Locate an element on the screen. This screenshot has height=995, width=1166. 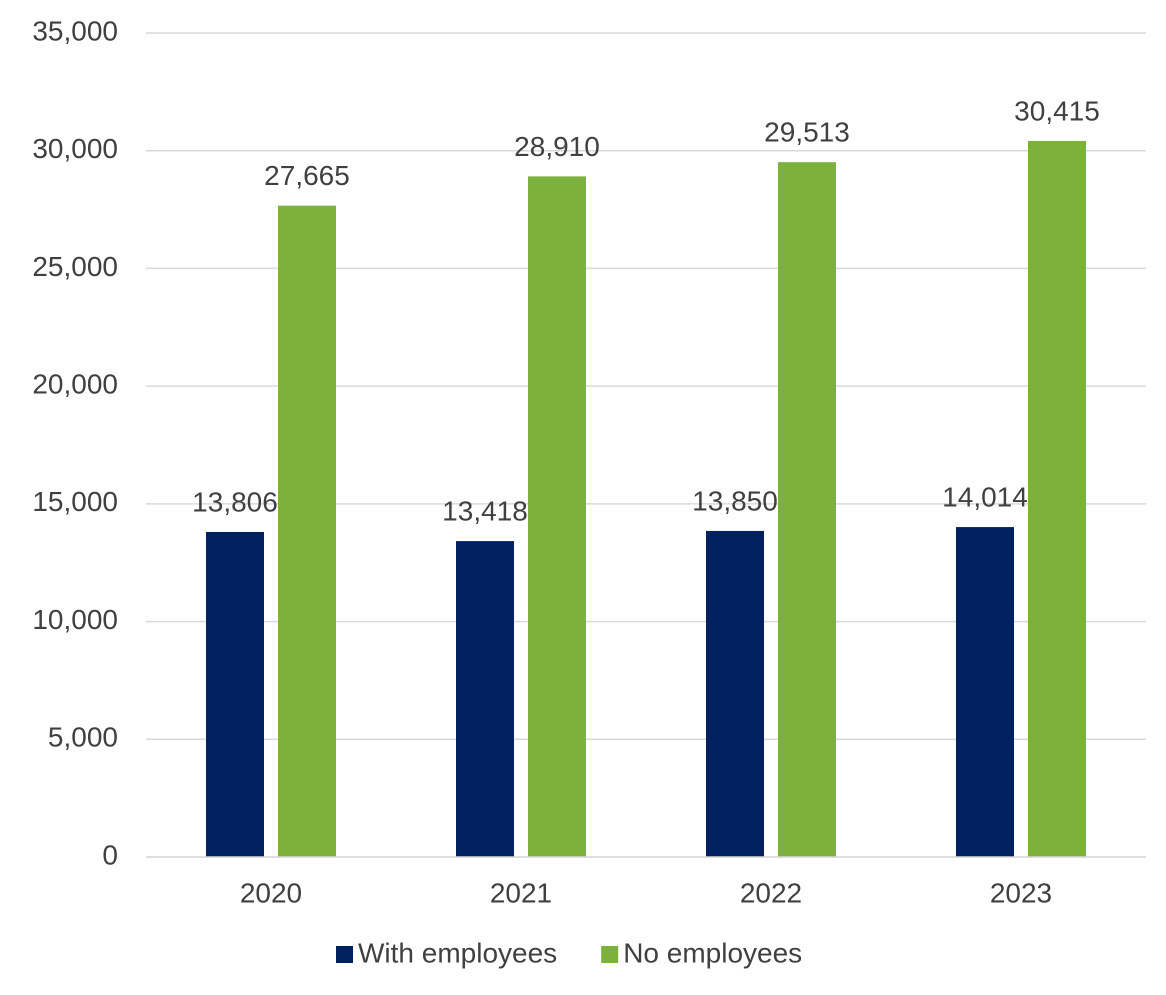
data-label: 30,415 is located at coordinates (1057, 110).